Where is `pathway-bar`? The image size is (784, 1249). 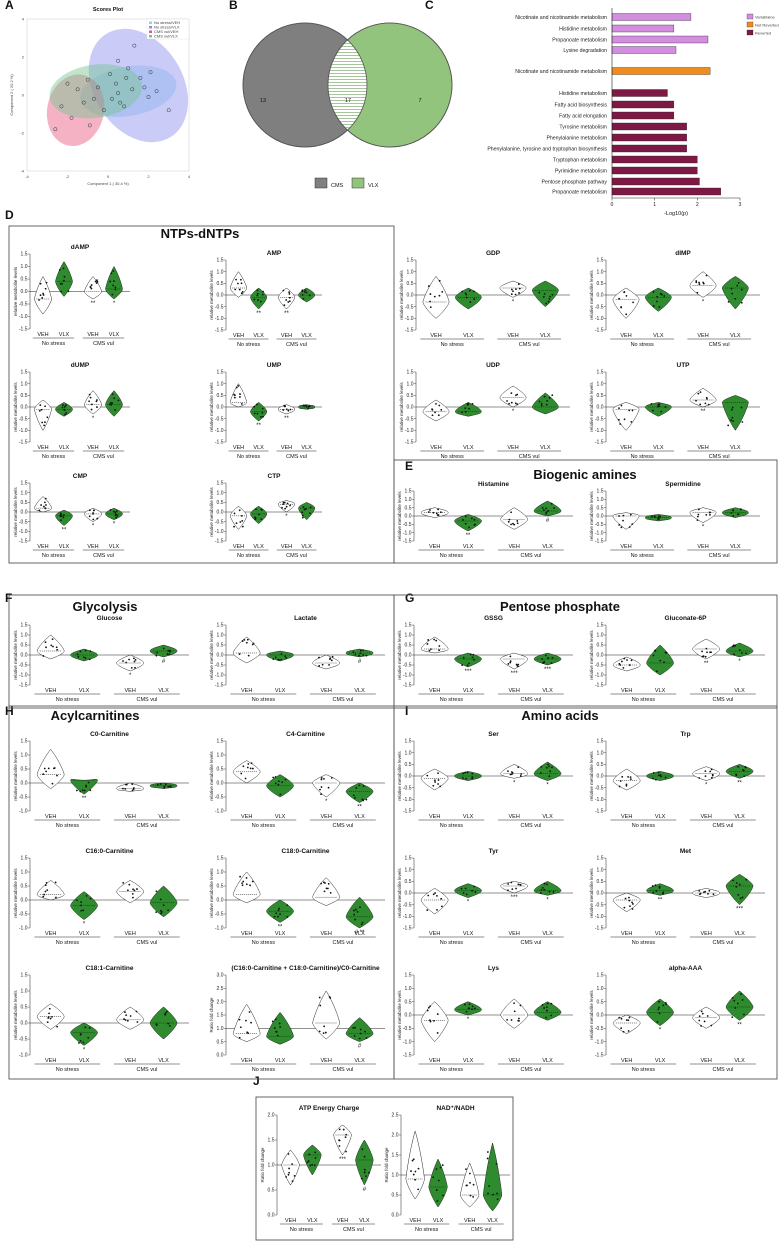 pathway-bar is located at coordinates (666, 191).